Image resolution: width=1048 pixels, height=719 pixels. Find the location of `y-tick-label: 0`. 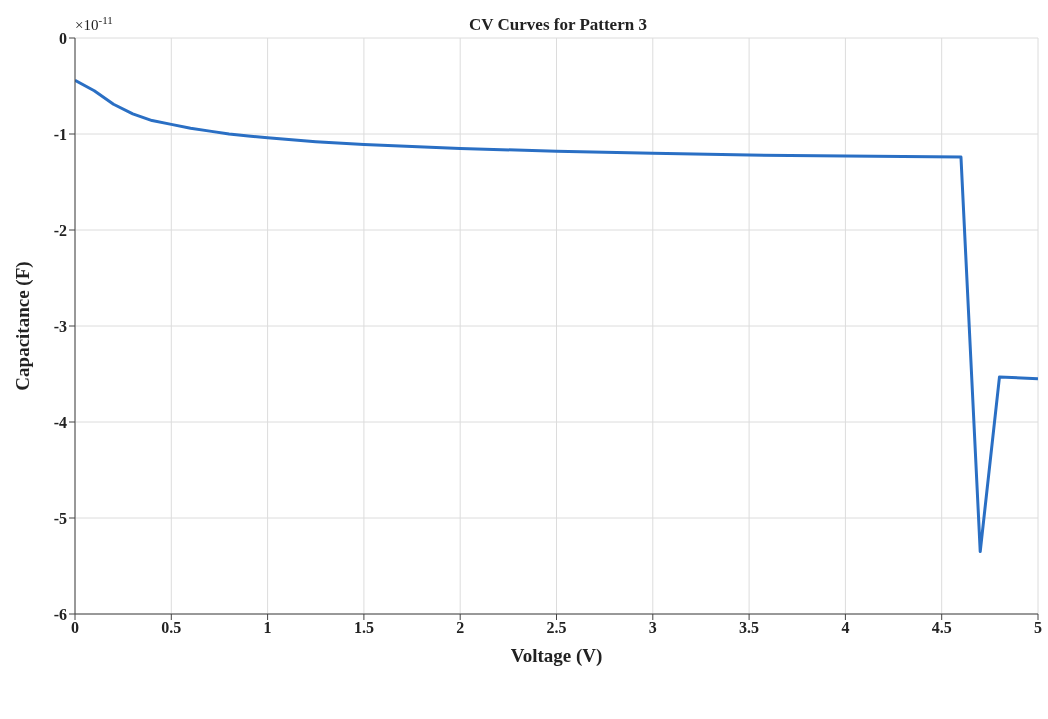

y-tick-label: 0 is located at coordinates (63, 38).